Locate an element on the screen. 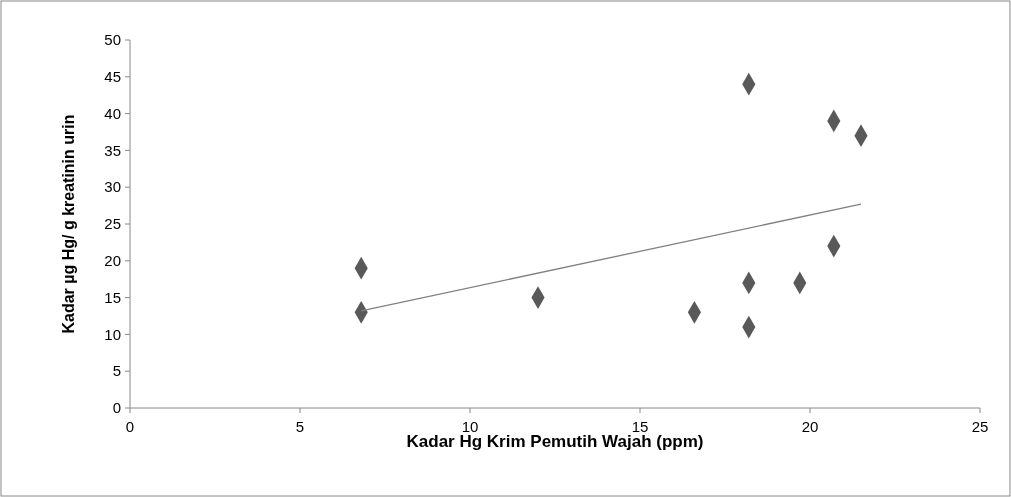  y-tick-label: 50 is located at coordinates (112, 40).